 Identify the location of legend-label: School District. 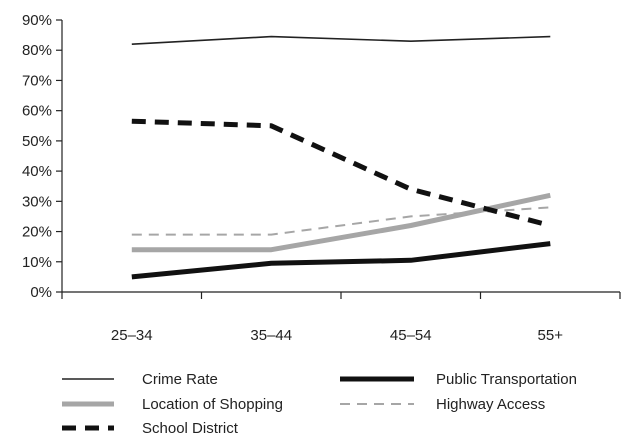
(190, 427).